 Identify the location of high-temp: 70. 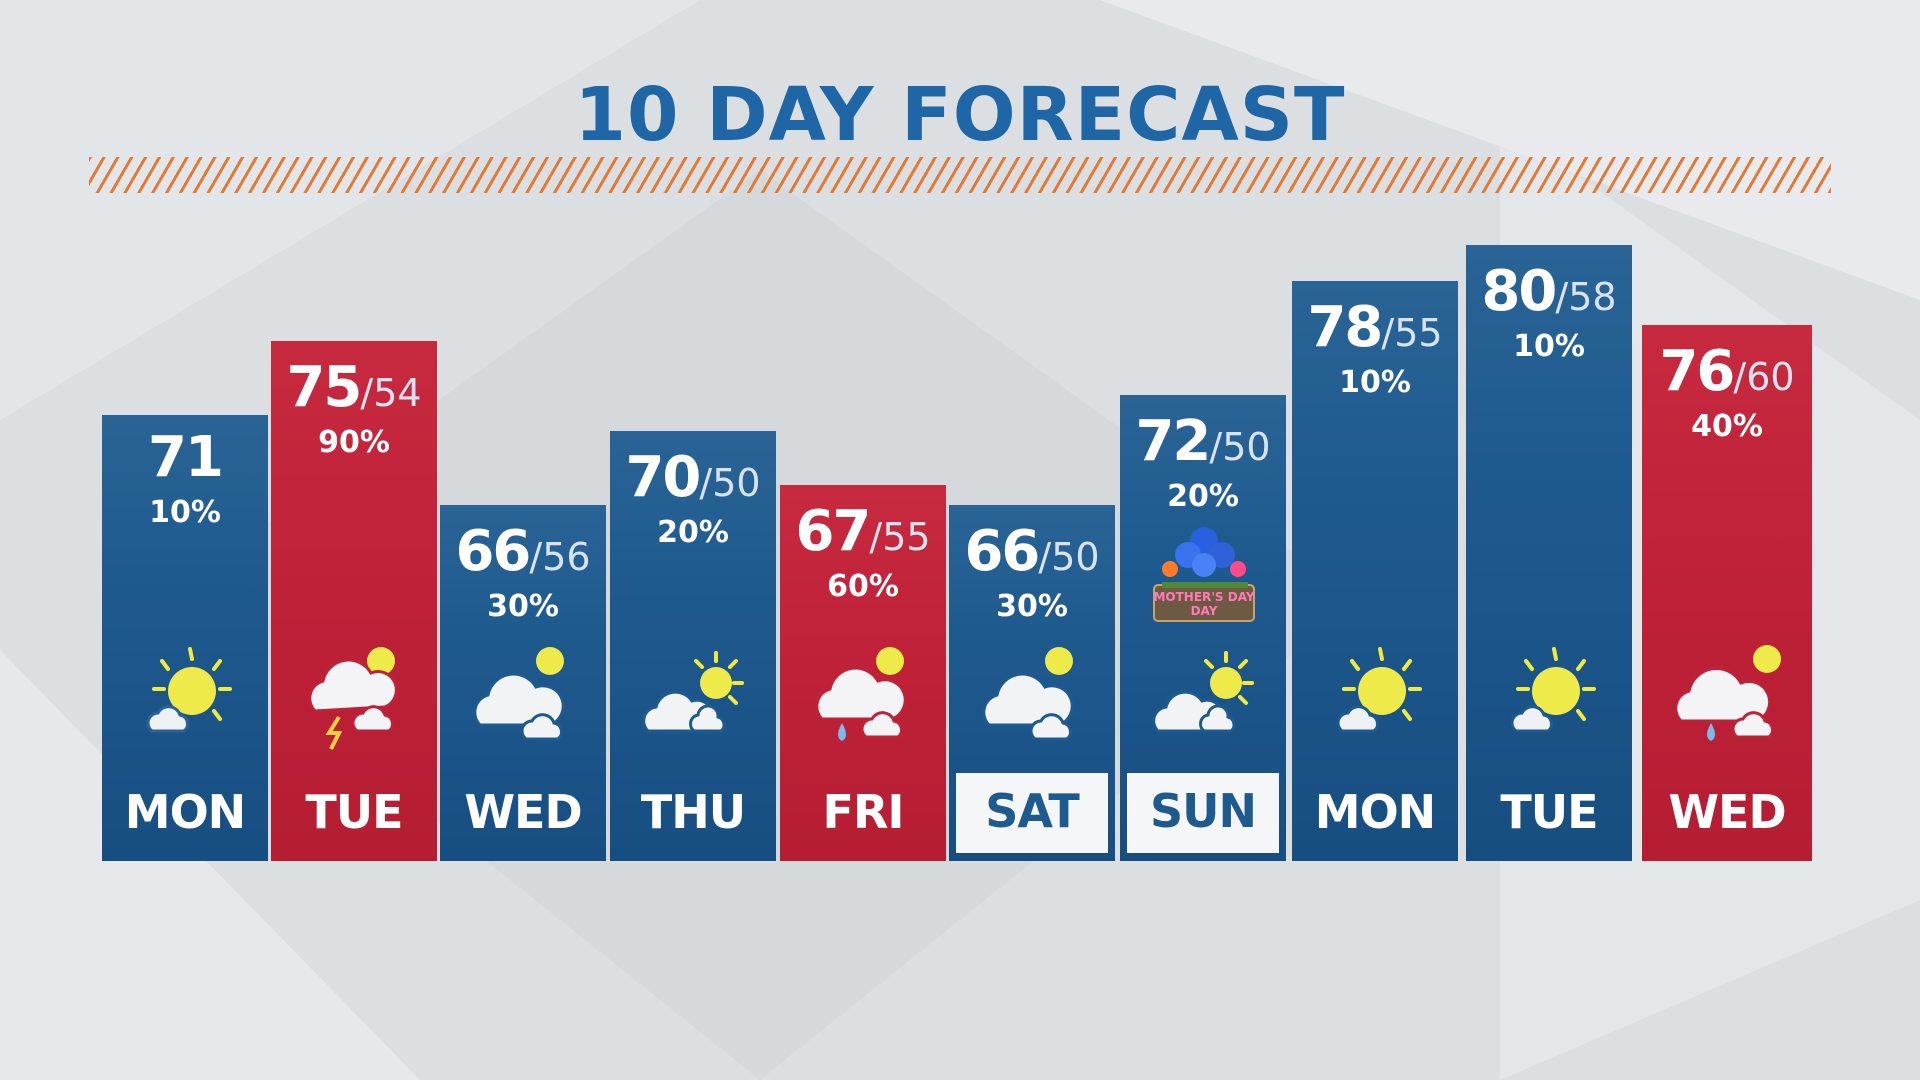
(663, 477).